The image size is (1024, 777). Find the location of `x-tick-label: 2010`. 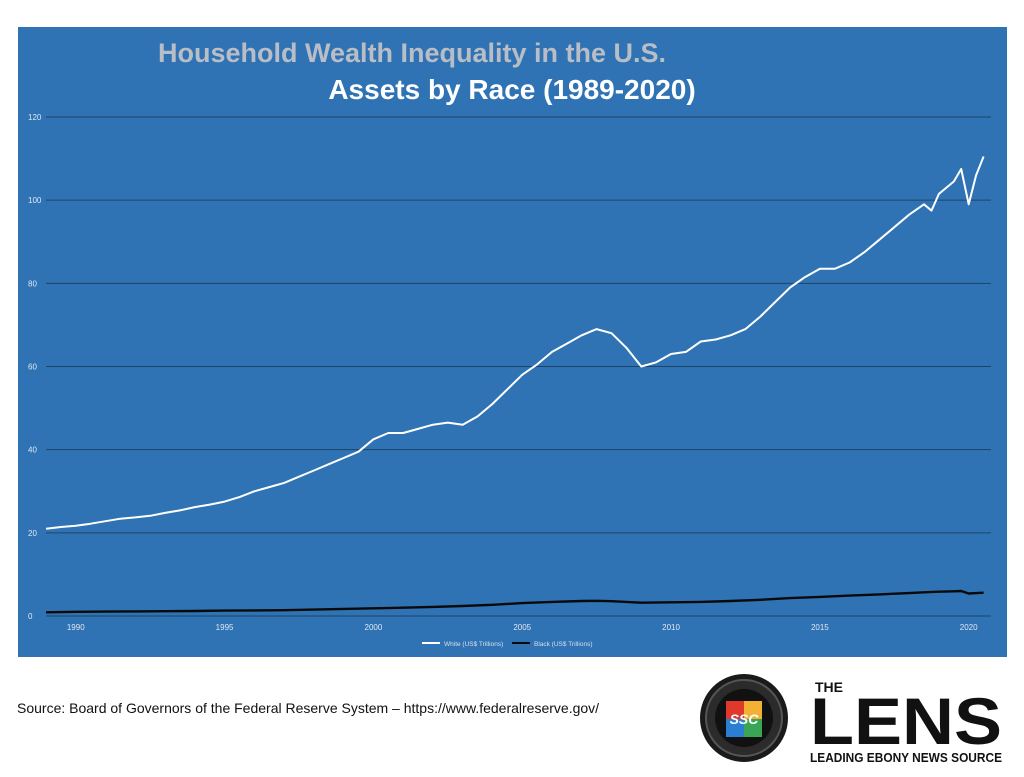

x-tick-label: 2010 is located at coordinates (671, 627).